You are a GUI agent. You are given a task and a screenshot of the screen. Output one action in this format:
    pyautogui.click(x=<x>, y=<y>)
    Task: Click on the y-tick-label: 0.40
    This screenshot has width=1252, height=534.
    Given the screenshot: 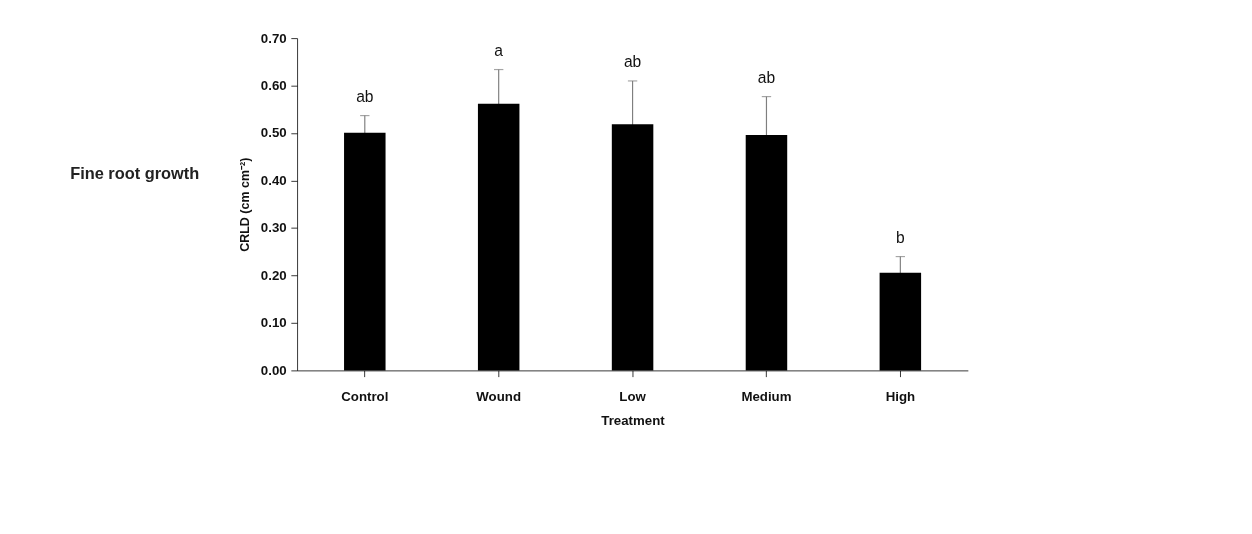 What is the action you would take?
    pyautogui.click(x=273, y=180)
    